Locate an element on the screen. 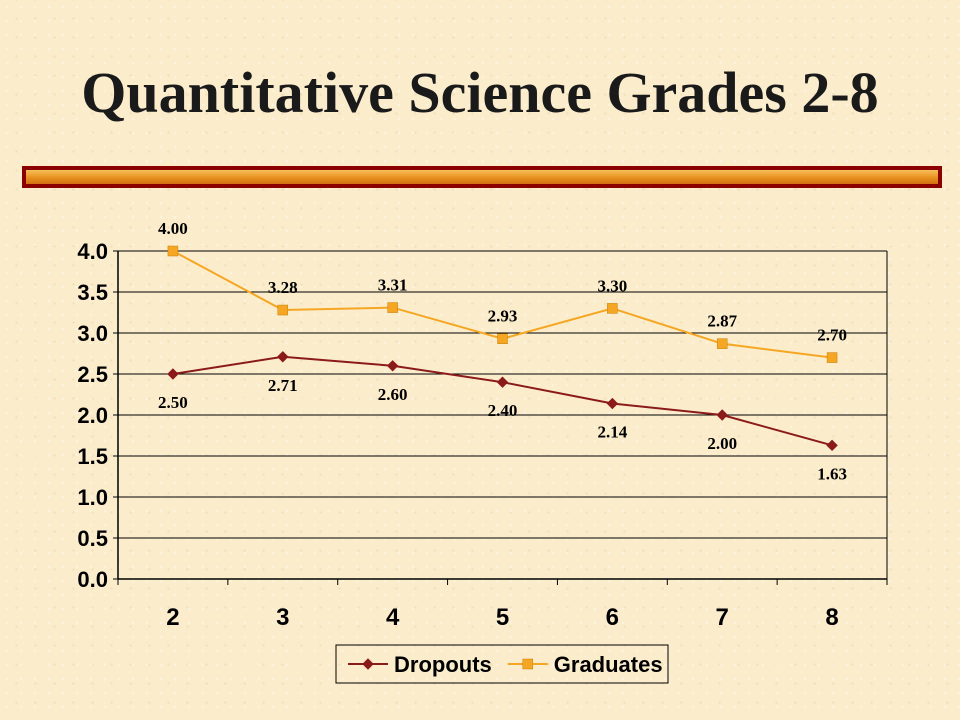  data-label-dropouts: 2.50 is located at coordinates (173, 402).